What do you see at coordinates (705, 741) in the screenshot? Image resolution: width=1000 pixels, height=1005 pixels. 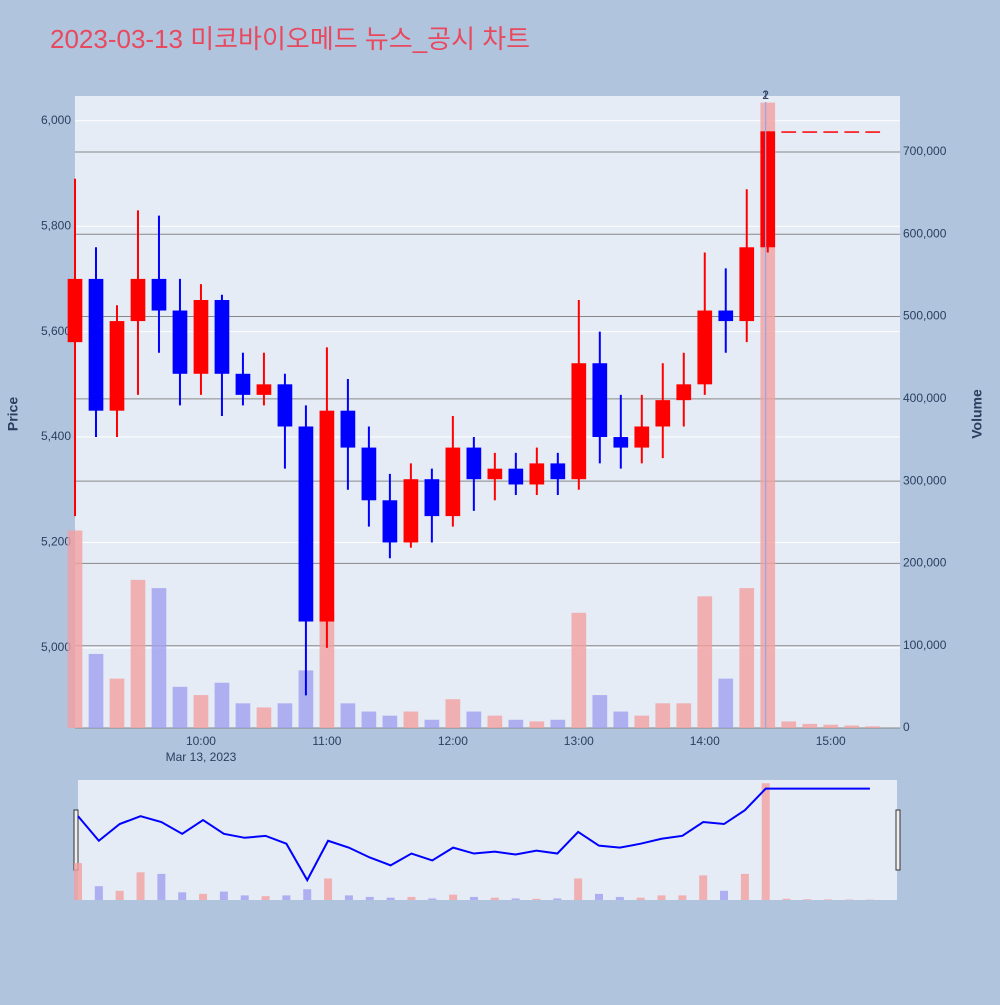 I see `x-tick-label: 14:00` at bounding box center [705, 741].